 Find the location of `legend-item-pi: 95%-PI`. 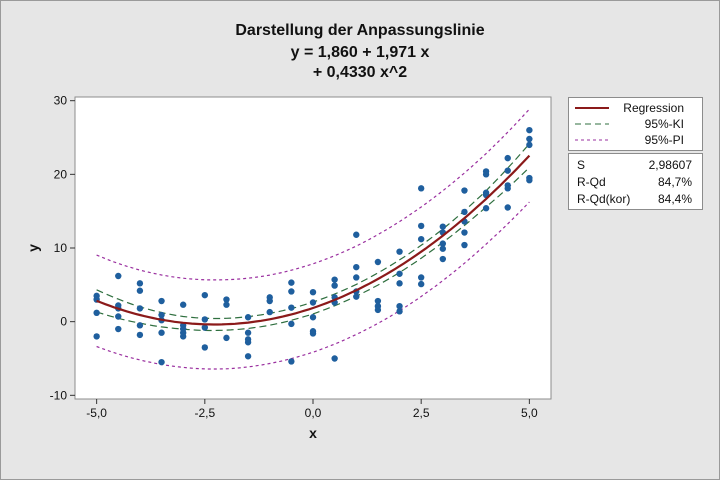

legend-item-pi: 95%-PI is located at coordinates (635, 140).